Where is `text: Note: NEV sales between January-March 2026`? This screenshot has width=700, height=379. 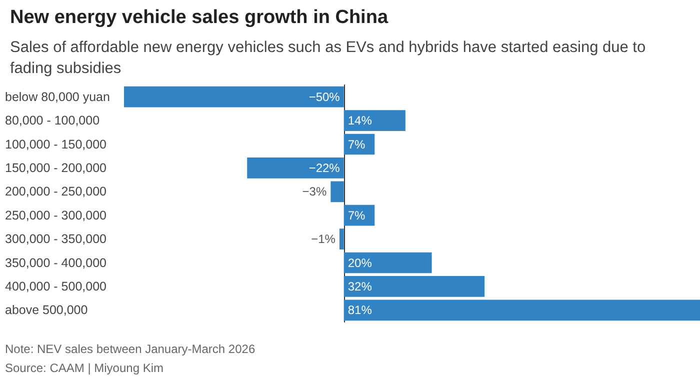 text: Note: NEV sales between January-March 2026 is located at coordinates (130, 349).